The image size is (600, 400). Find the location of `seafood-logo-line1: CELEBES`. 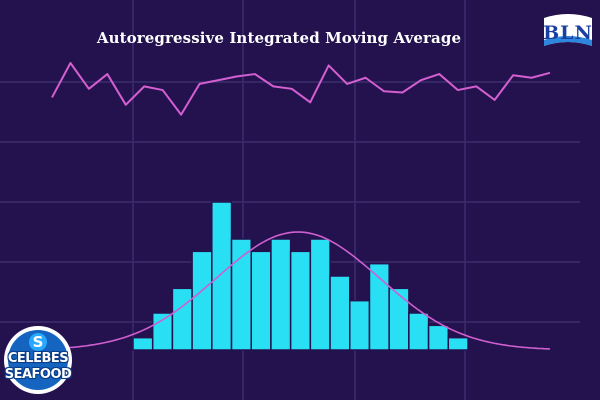

seafood-logo-line1: CELEBES is located at coordinates (38, 358).